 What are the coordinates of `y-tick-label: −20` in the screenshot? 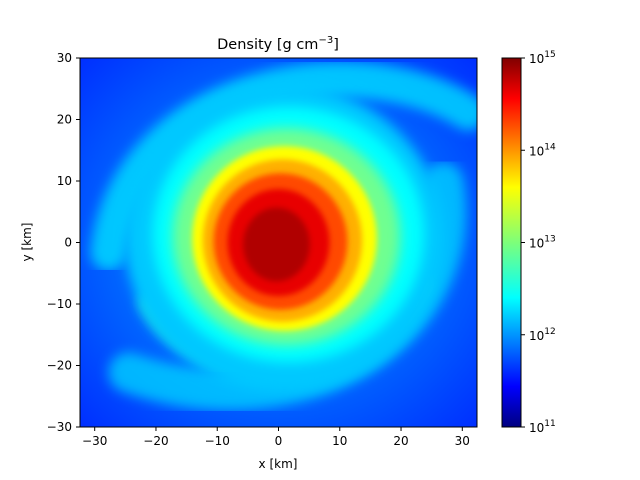 It's located at (59, 366).